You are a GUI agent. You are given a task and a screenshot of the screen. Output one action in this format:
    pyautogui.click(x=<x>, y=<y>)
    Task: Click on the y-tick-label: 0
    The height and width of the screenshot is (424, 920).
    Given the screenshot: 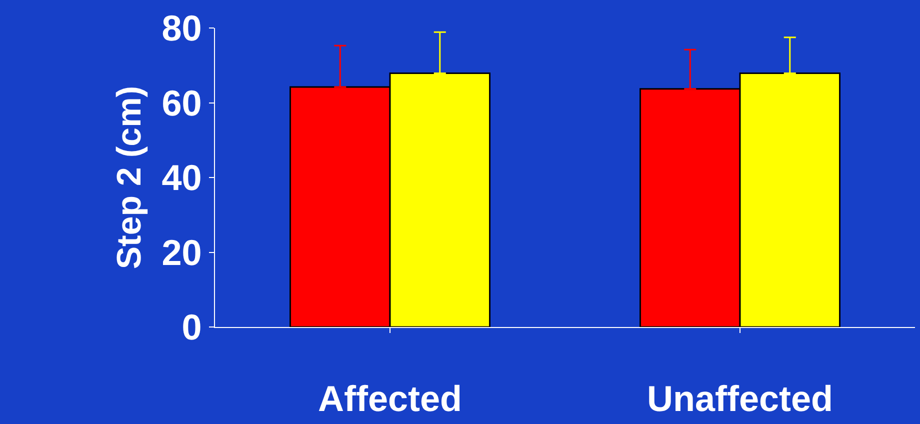 What is the action you would take?
    pyautogui.click(x=192, y=327)
    